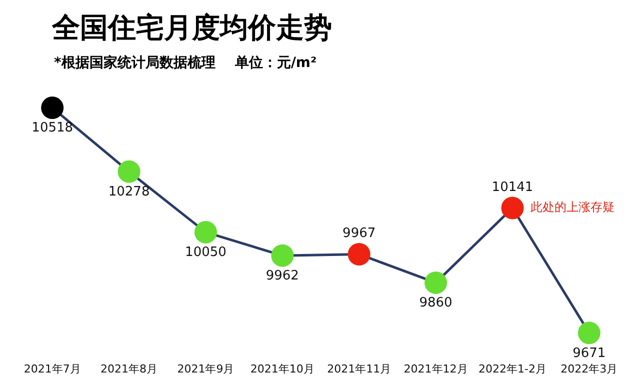  I want to click on chart-subtitle: *根据国家统计局数据梳理 单位：元/m², so click(185, 63).